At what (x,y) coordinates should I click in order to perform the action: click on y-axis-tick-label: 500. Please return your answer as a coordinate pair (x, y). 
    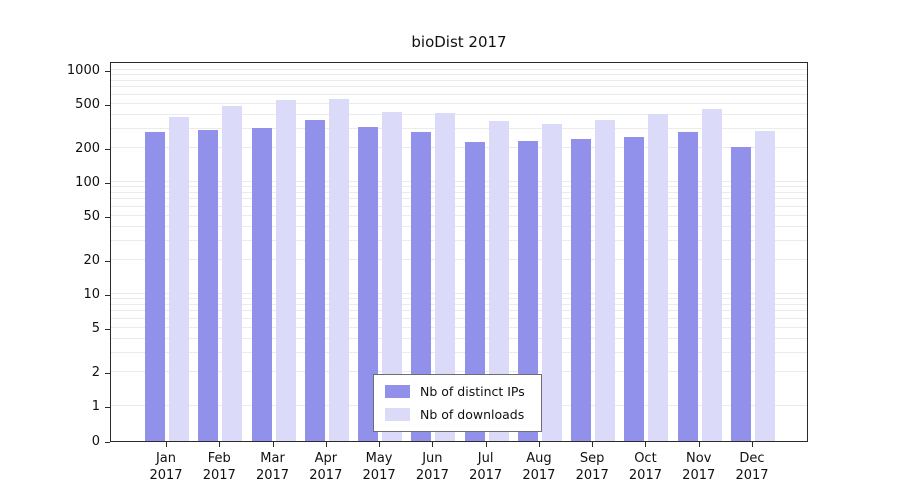
    Looking at the image, I should click on (87, 104).